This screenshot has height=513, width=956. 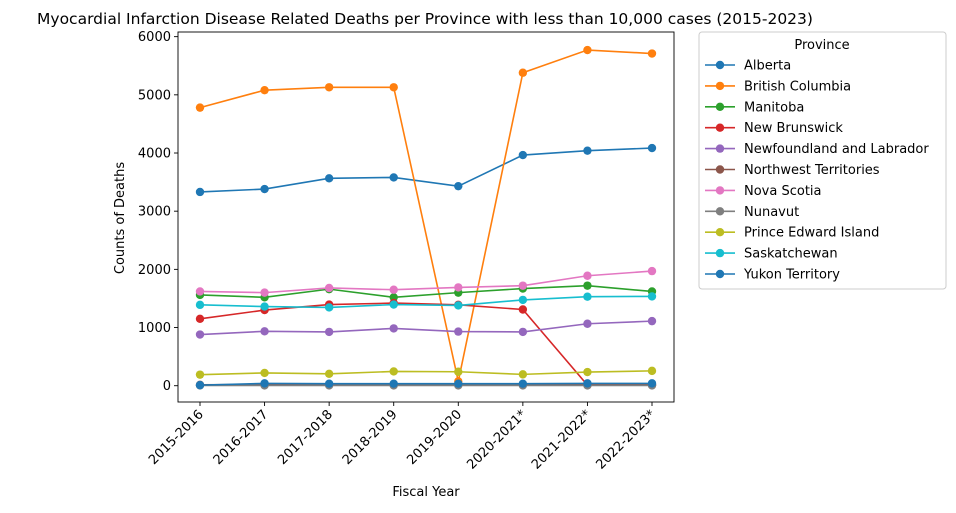 What do you see at coordinates (771, 212) in the screenshot?
I see `legend-label: Nunavut` at bounding box center [771, 212].